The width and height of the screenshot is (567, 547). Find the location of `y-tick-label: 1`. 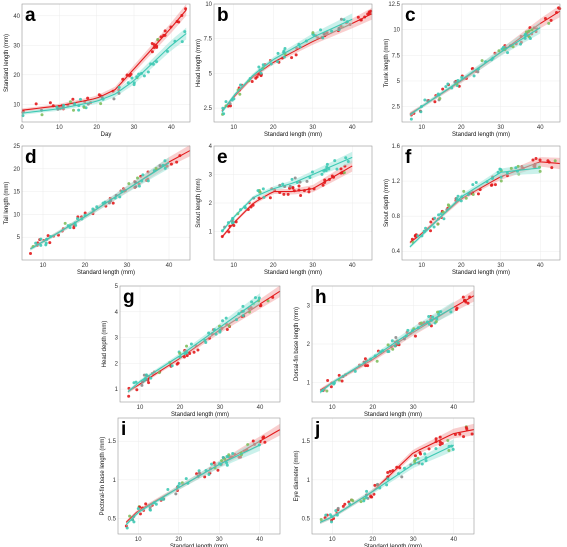

y-tick-label: 1 is located at coordinates (309, 481).